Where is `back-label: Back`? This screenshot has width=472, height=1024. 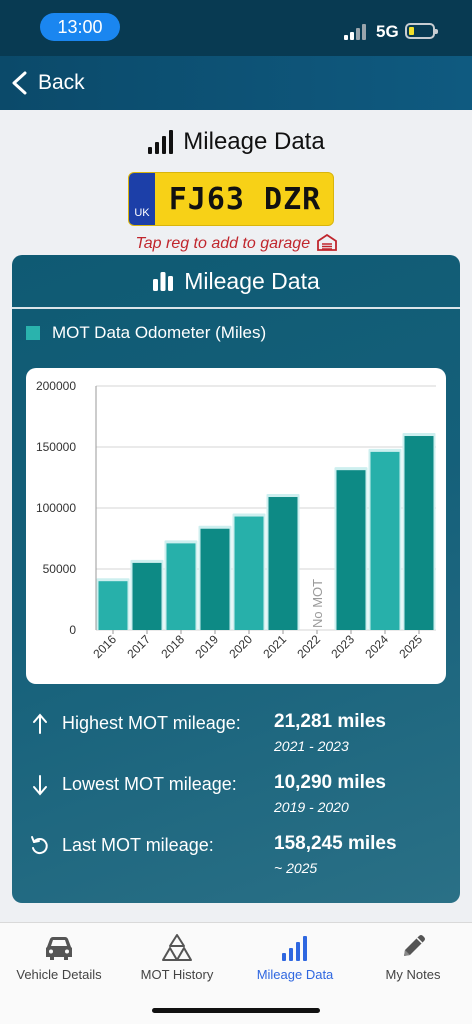
back-label: Back is located at coordinates (61, 82).